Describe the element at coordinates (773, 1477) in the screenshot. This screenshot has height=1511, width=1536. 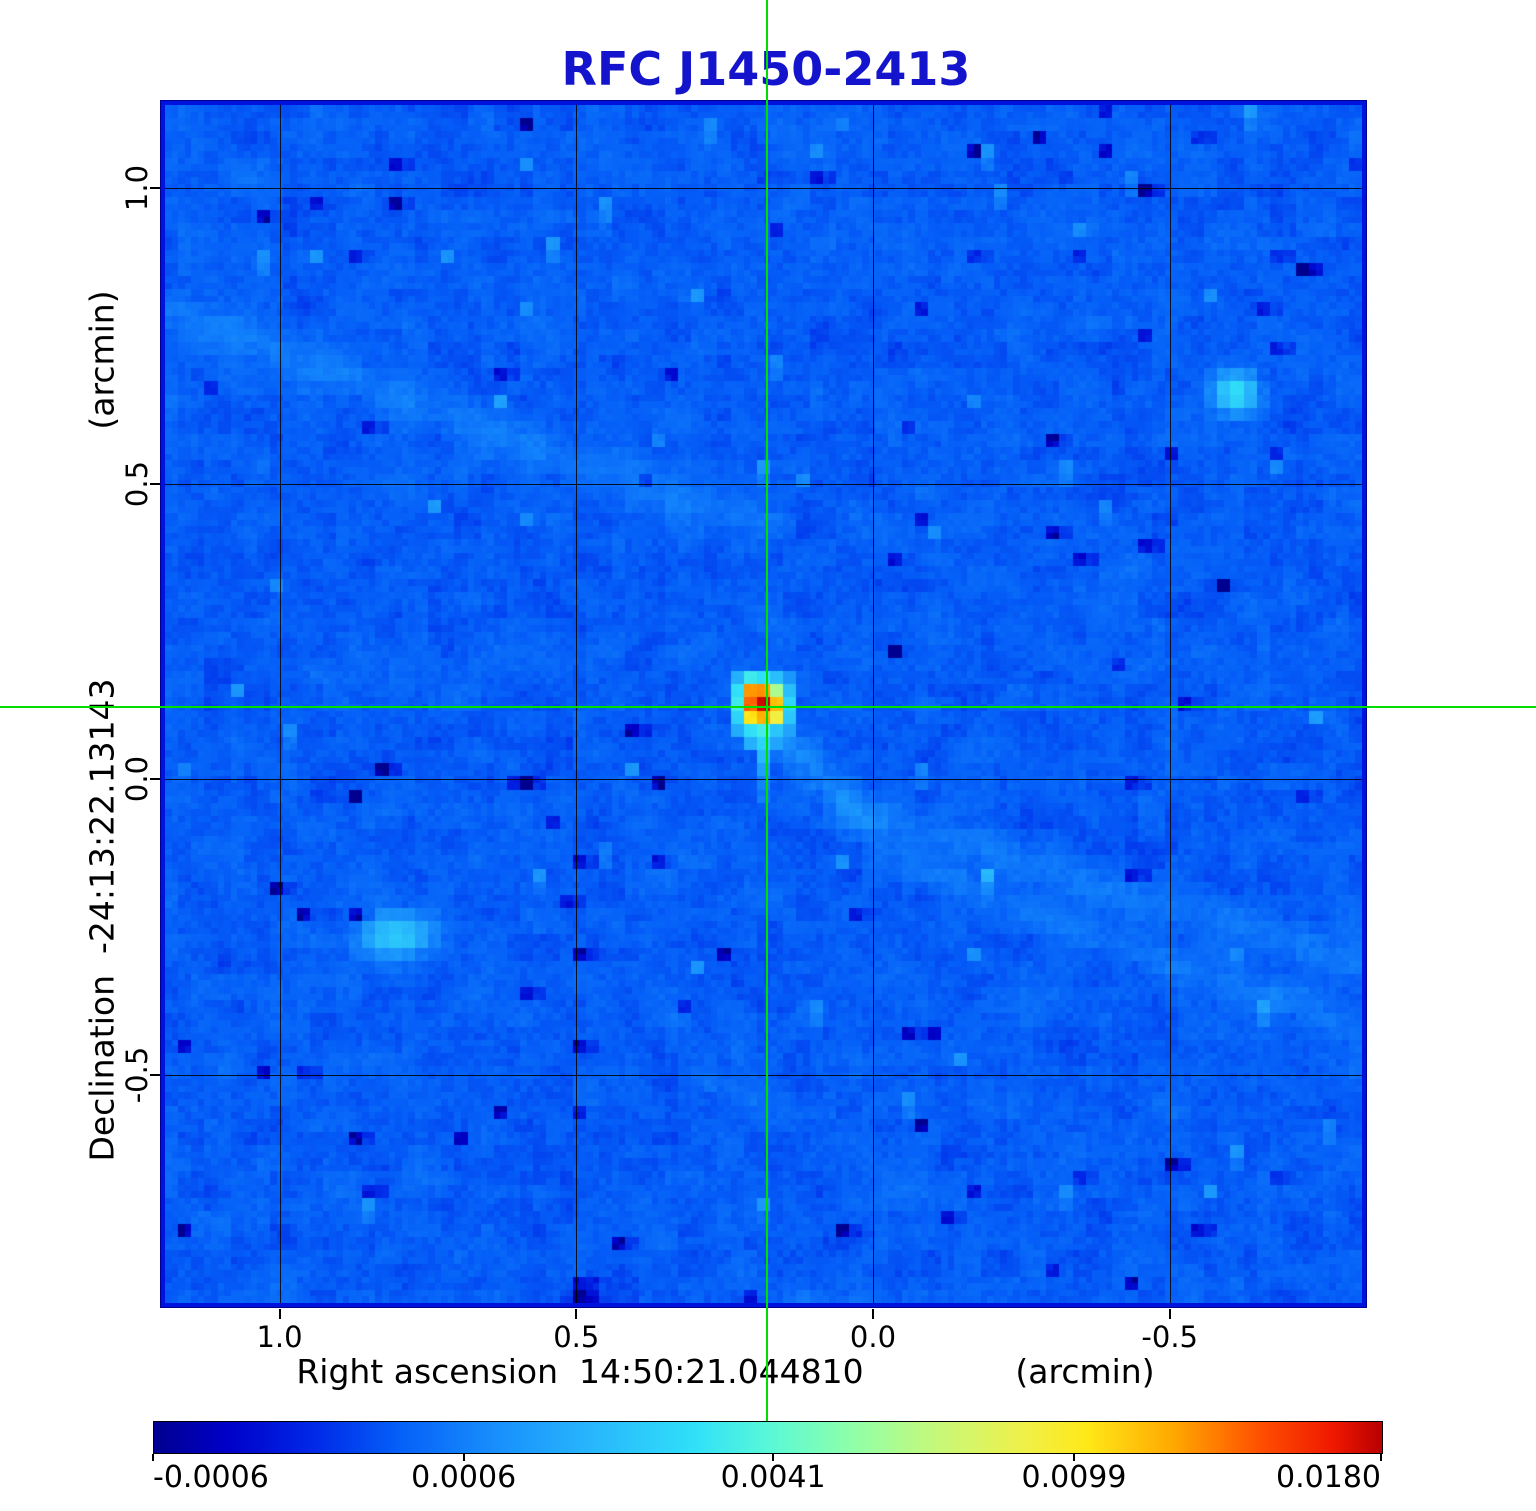
I see `colorbar-tick-label: 0.0041` at that location.